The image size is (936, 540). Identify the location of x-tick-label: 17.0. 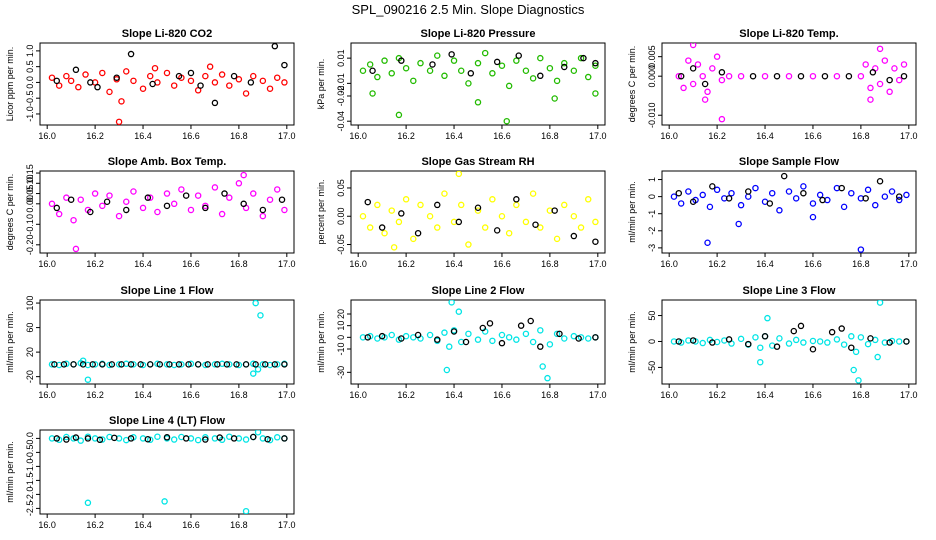
(598, 395).